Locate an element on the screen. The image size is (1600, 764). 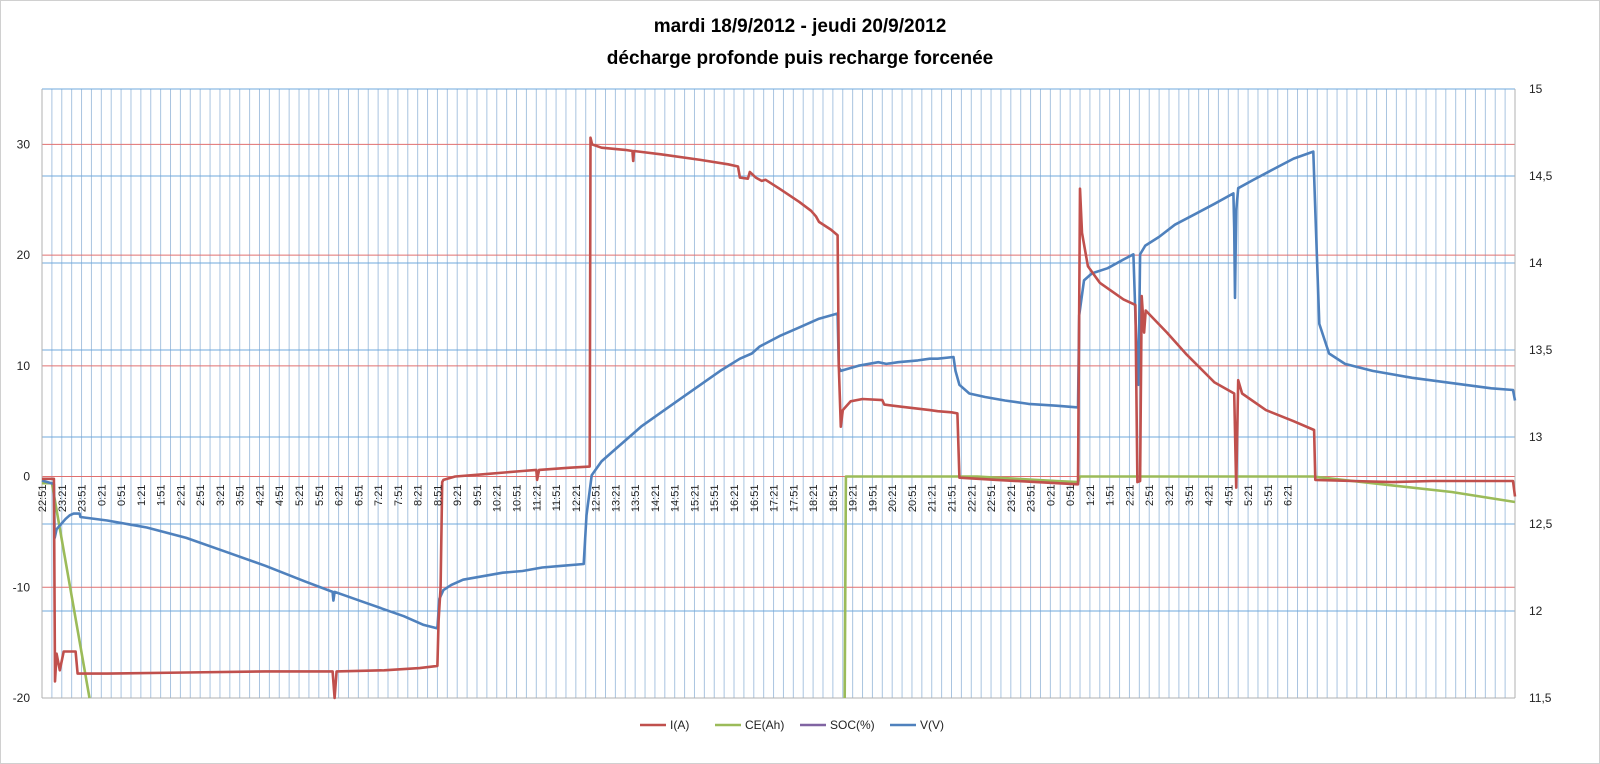
x-tick-label: 16:21 is located at coordinates (735, 499).